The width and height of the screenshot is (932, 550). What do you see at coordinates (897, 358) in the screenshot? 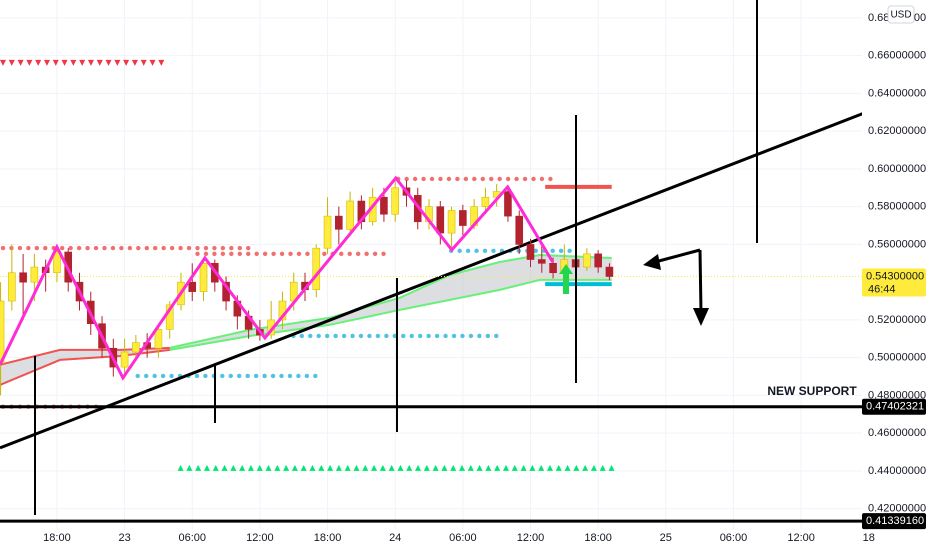
I see `y-tick-label: 0.50000000` at bounding box center [897, 358].